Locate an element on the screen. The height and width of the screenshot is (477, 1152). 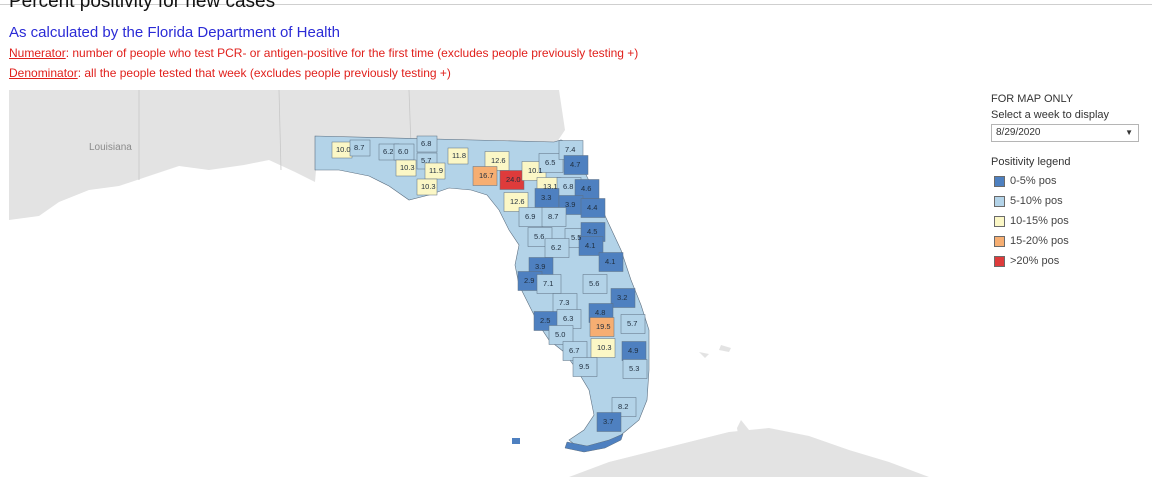
county-value-label: 6.3 is located at coordinates (568, 318).